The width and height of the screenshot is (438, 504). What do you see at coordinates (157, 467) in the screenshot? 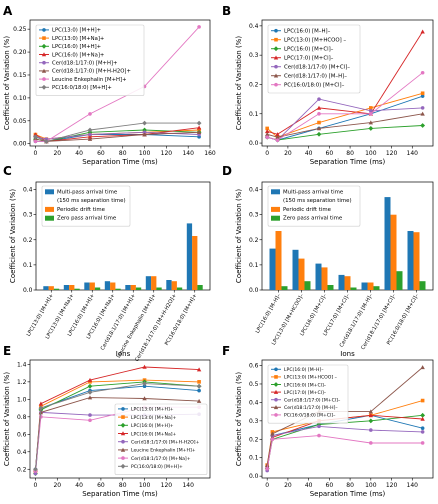
I see `legend-entry: PC(16:0/18:0) [M+H]+` at bounding box center [157, 467].